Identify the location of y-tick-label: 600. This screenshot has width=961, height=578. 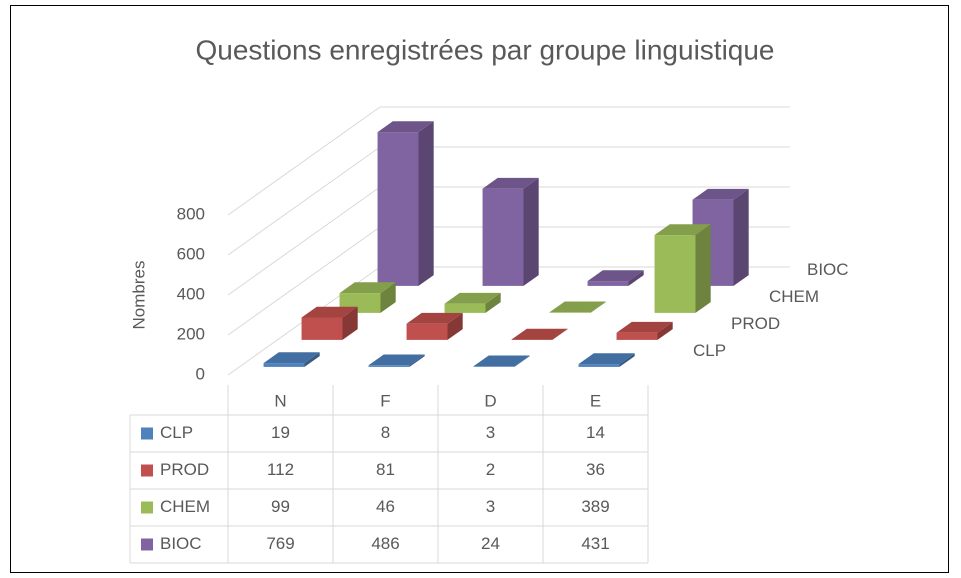
(191, 253).